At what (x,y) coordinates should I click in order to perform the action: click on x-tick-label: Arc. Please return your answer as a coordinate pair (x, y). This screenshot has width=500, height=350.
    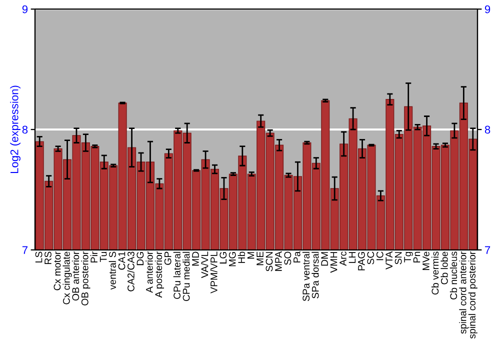
    Looking at the image, I should click on (343, 259).